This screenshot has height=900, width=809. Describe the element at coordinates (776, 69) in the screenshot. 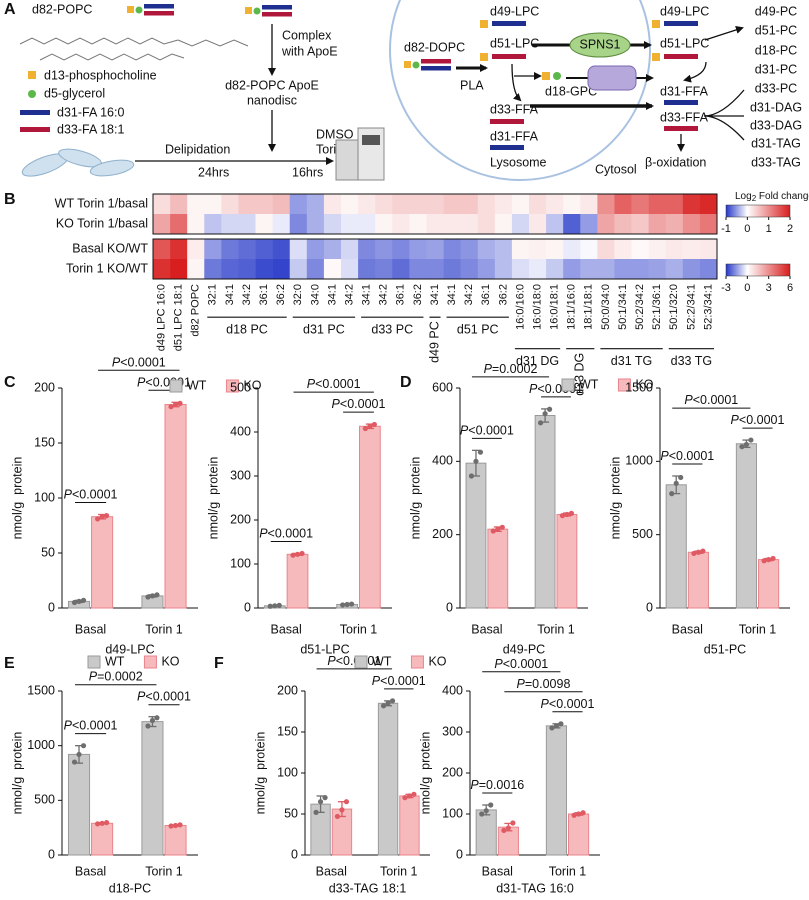

I see `product: d31-PC` at that location.